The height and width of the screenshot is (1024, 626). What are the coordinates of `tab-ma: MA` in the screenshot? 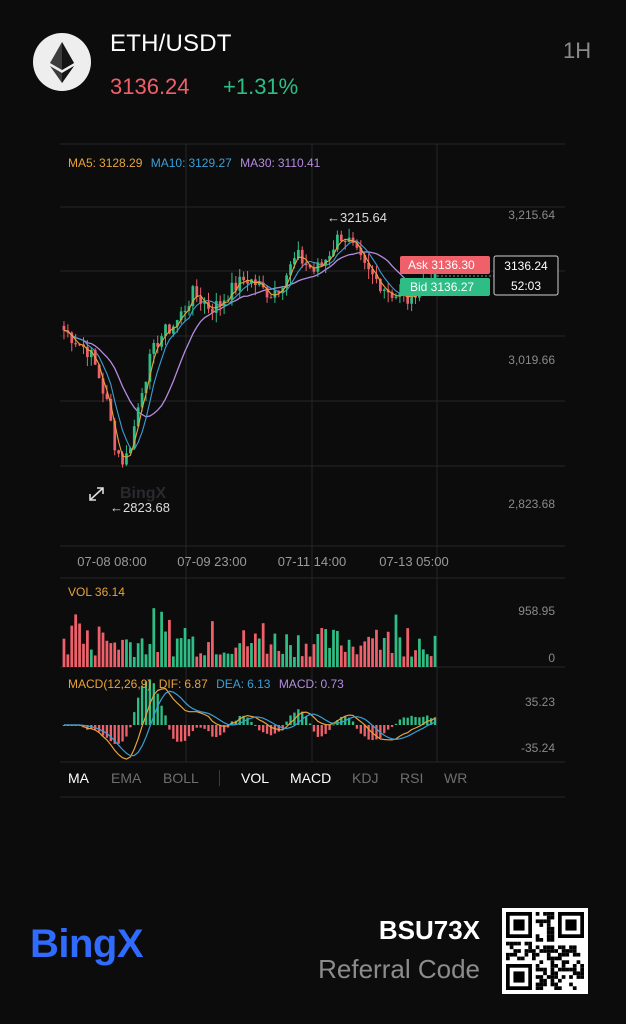 It's located at (78, 778).